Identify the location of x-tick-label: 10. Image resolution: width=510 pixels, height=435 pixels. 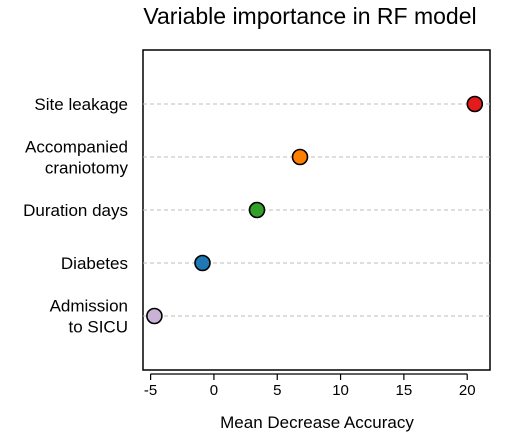
(340, 390).